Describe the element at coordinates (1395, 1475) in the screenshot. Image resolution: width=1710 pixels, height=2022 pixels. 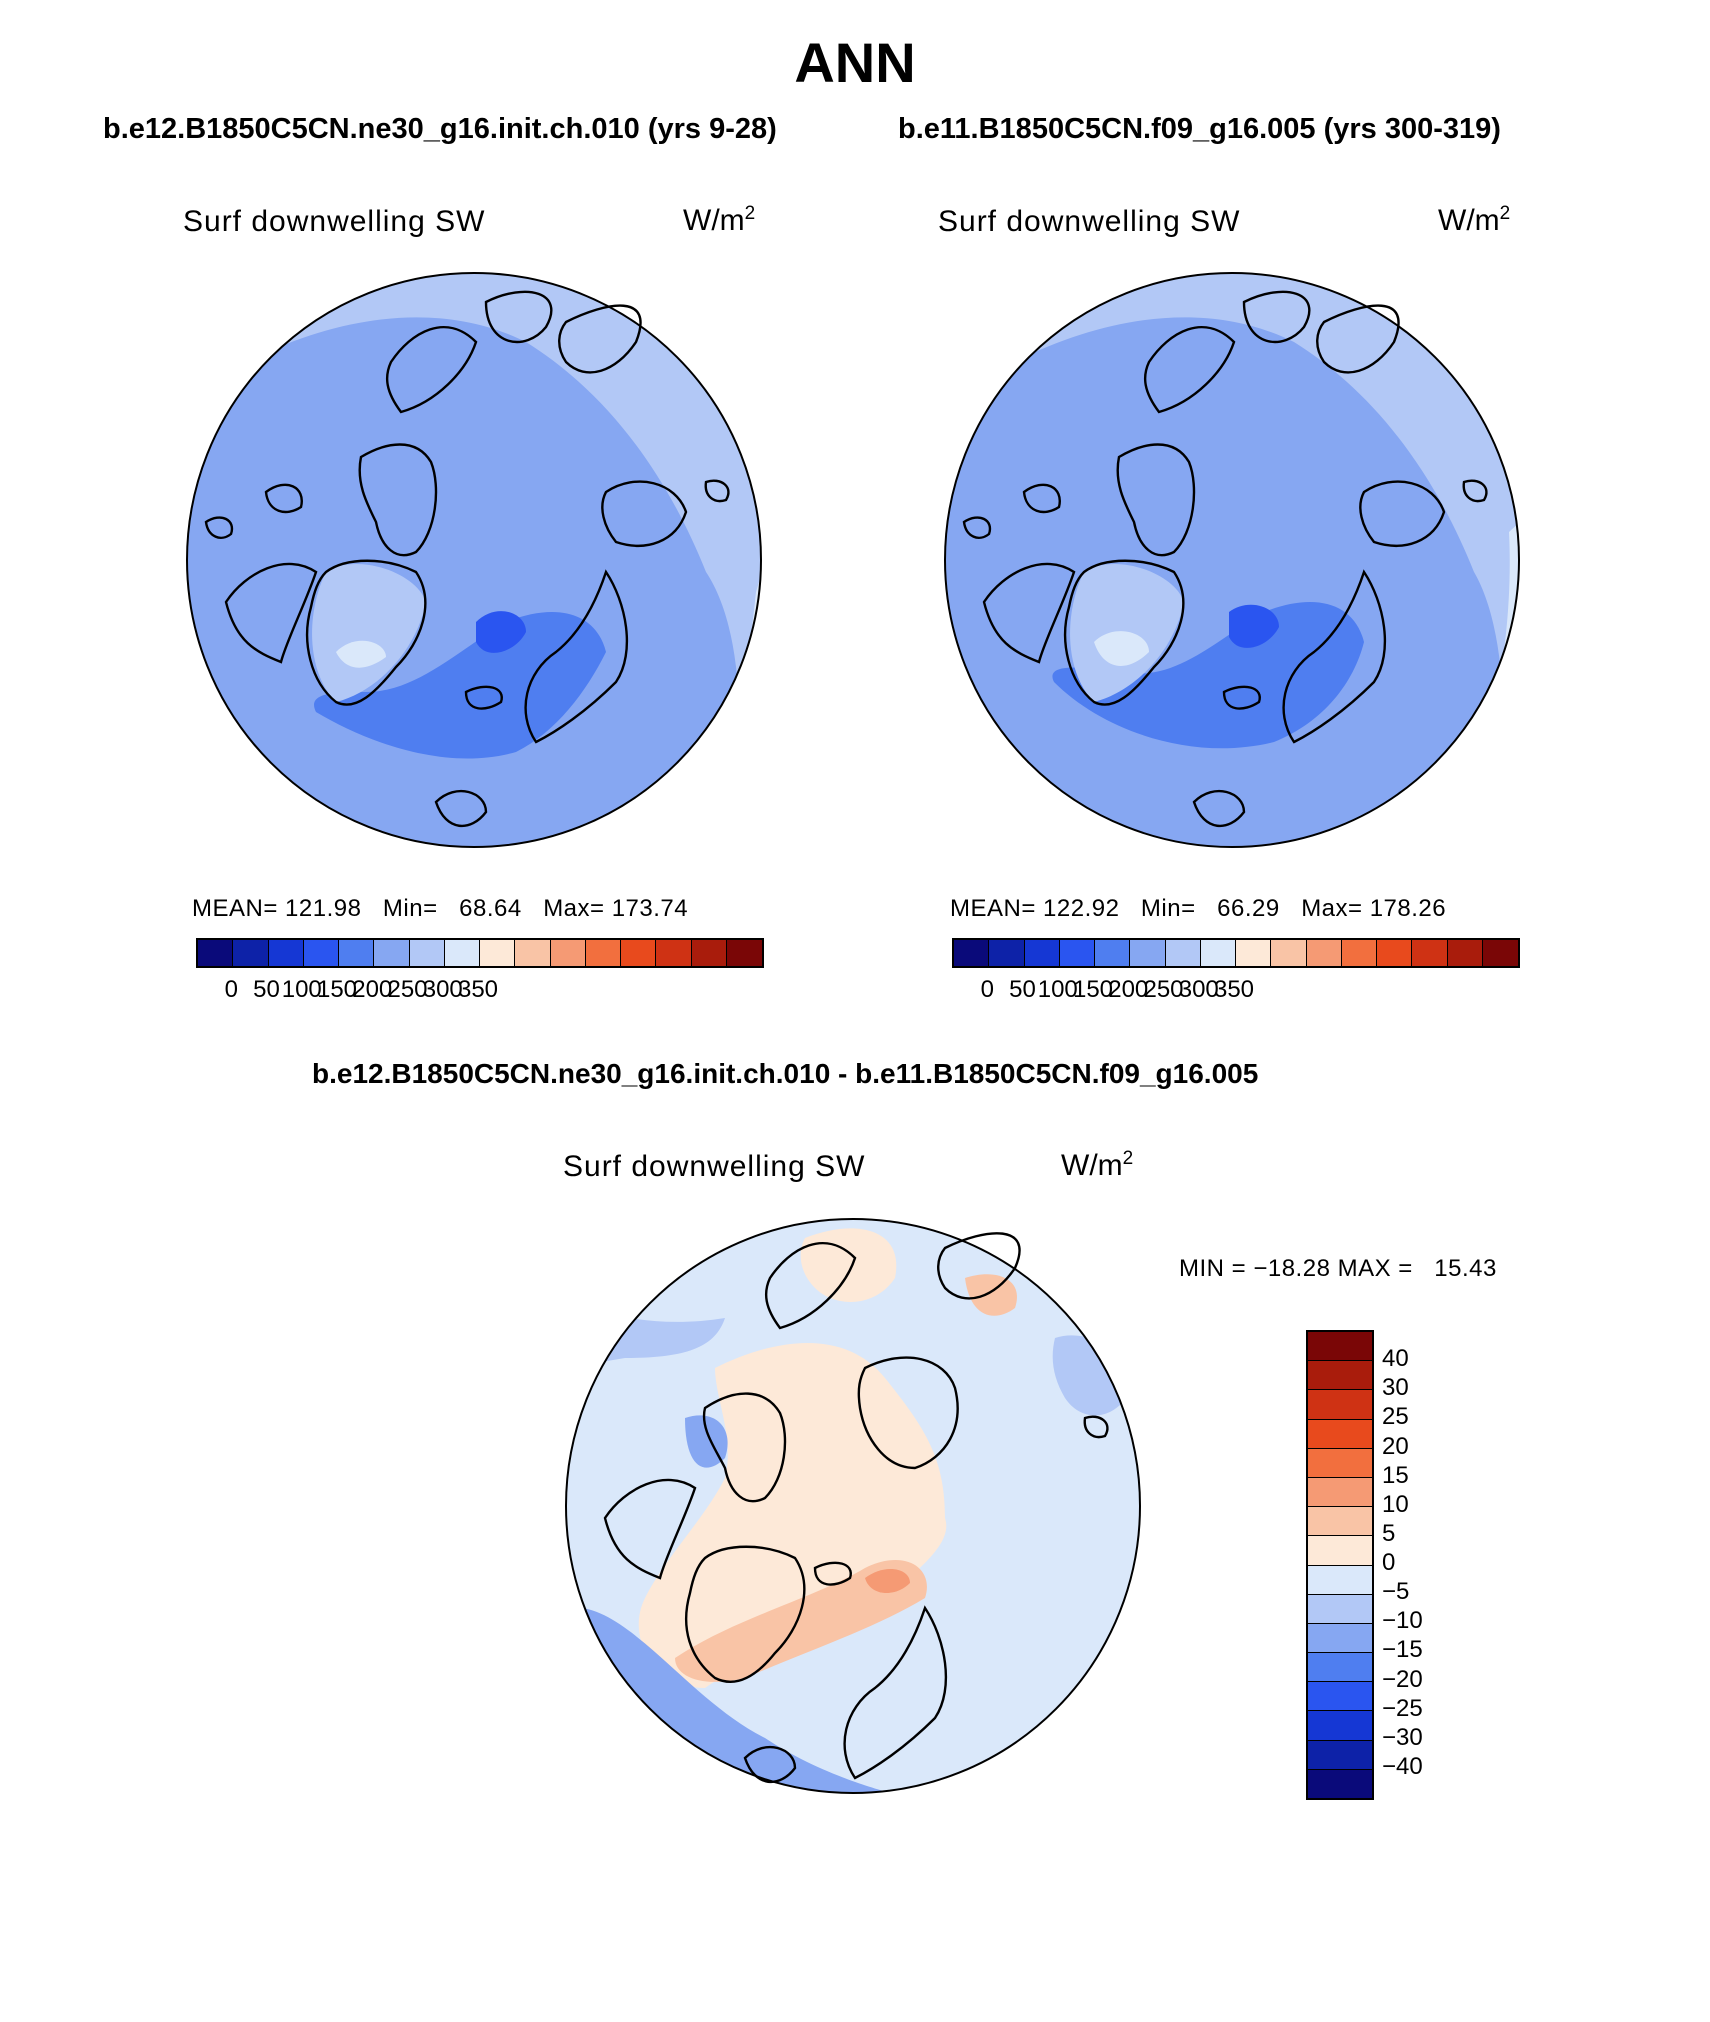
I see `colorbar-tick-label: 15` at that location.